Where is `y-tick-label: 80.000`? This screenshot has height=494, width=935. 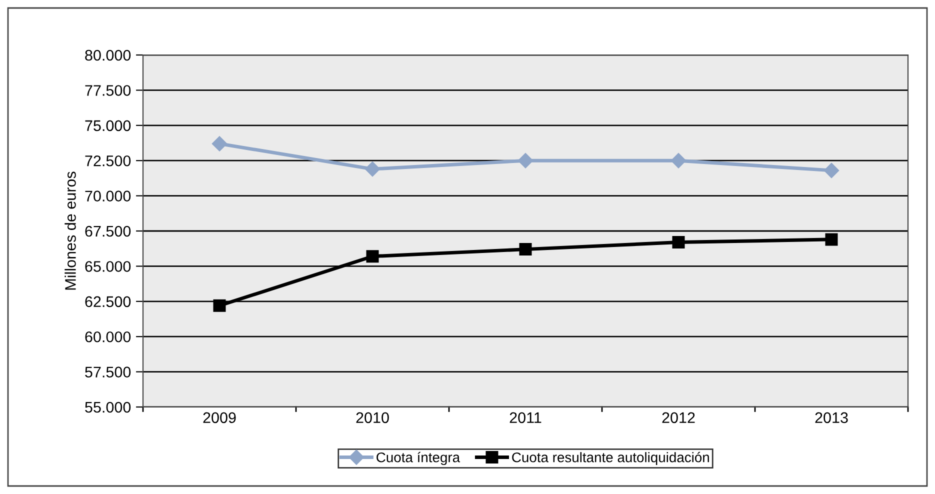 y-tick-label: 80.000 is located at coordinates (108, 55).